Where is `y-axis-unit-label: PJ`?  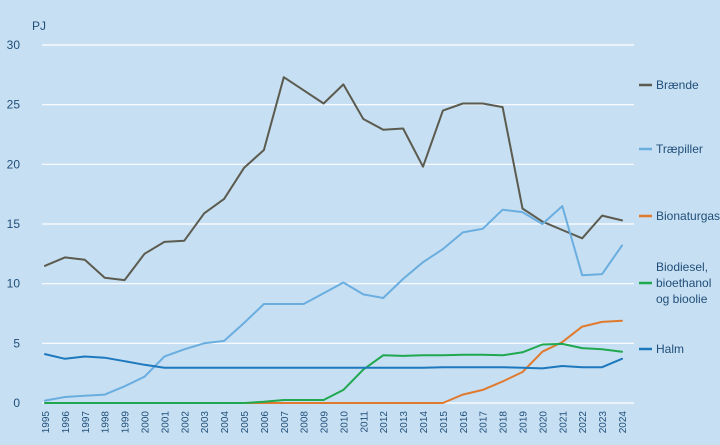
y-axis-unit-label: PJ is located at coordinates (39, 26).